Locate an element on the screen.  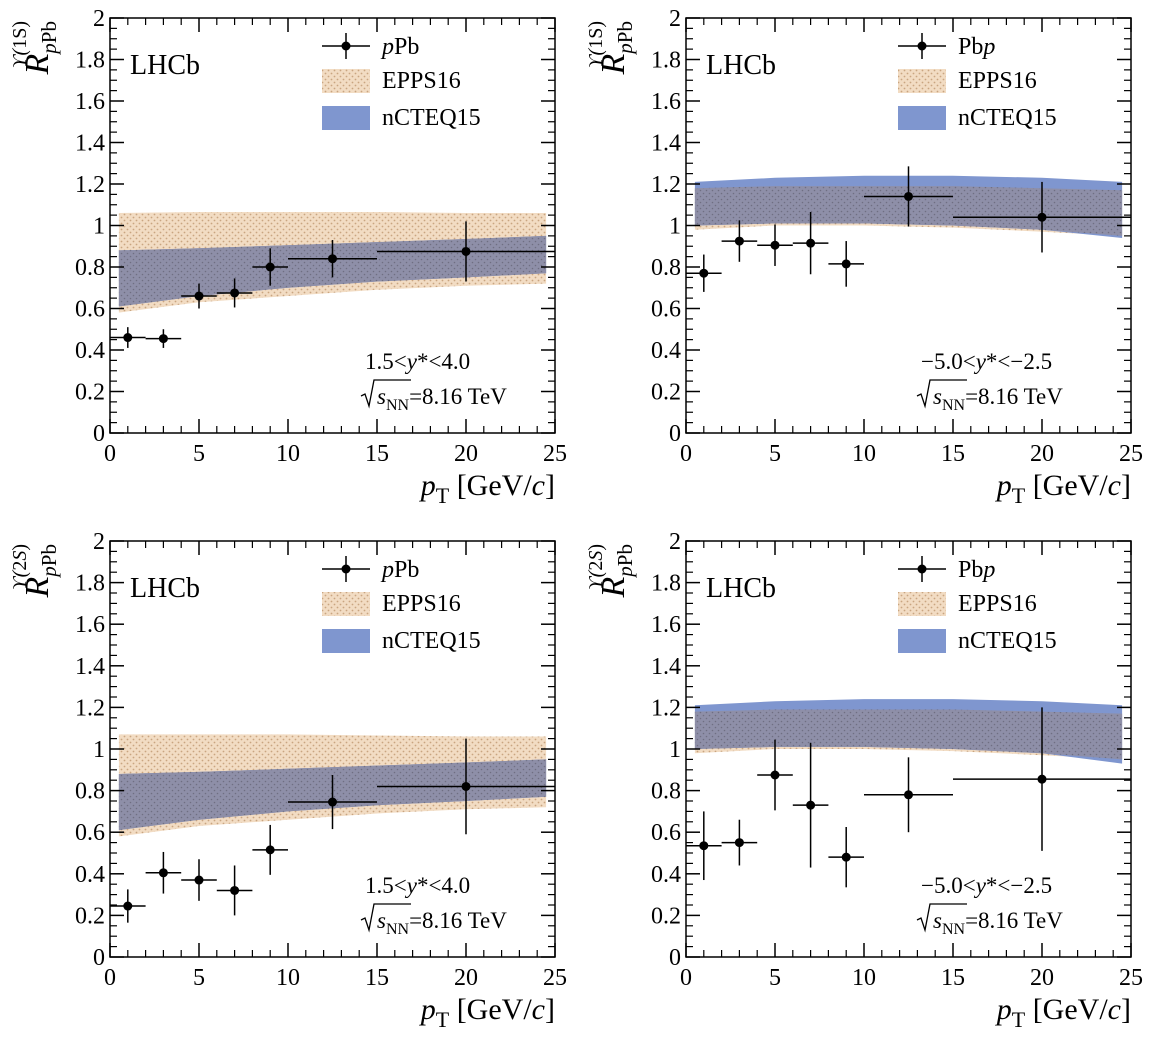
y-axis-title-superscript: ϒ(2S) is located at coordinates (20, 567).